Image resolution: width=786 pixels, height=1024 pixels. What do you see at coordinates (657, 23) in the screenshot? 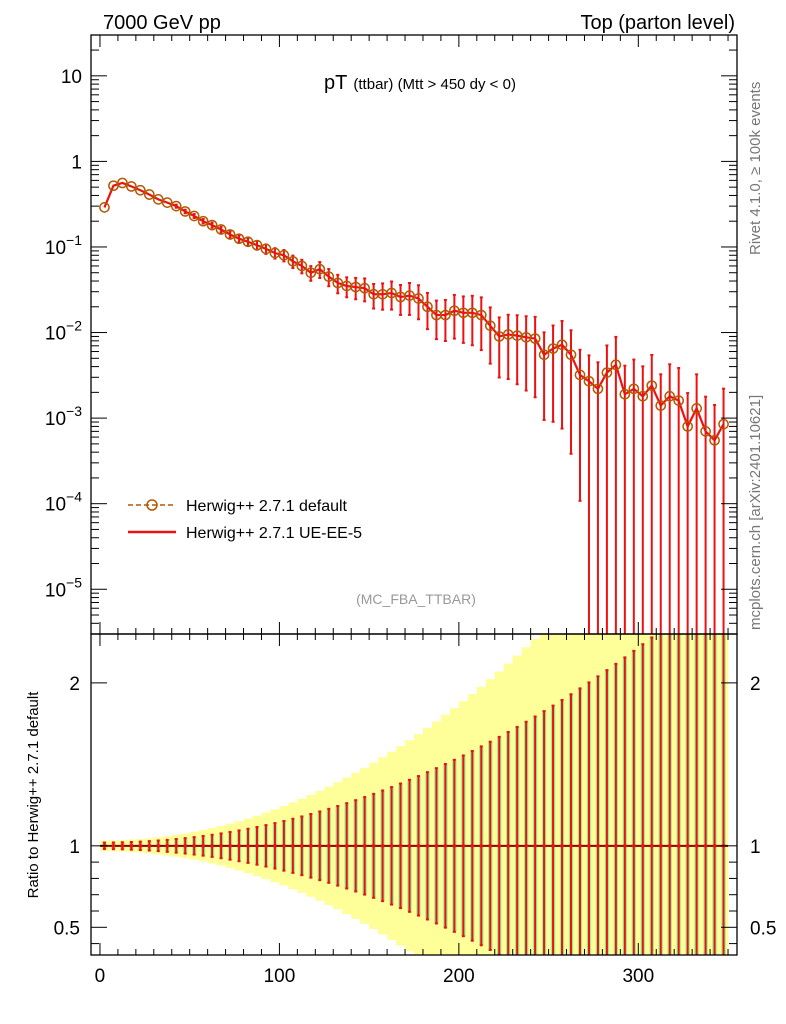
I see `header-right: Top (parton level)` at bounding box center [657, 23].